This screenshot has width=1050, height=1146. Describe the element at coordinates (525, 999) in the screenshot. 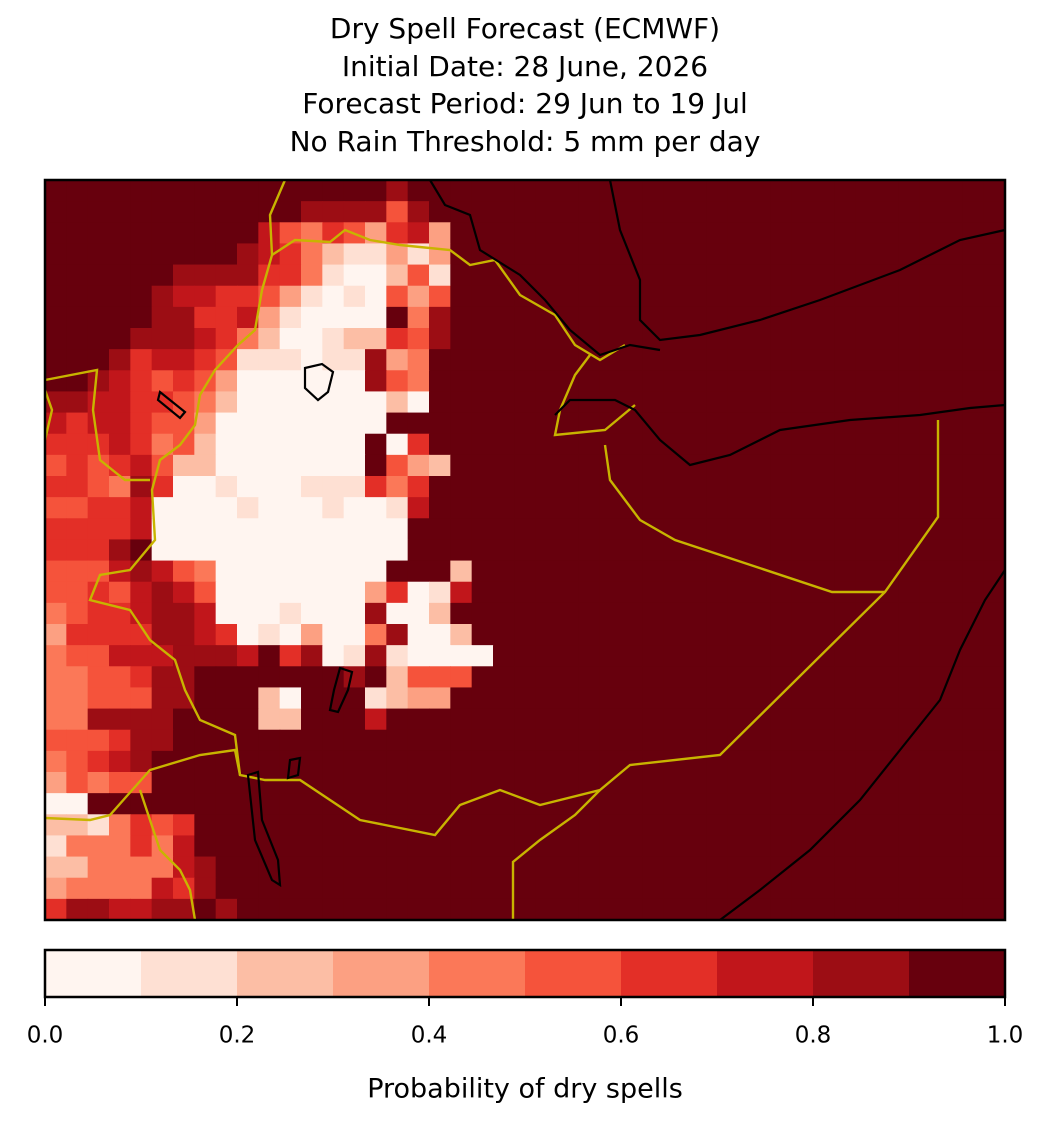

I see `colorbar: 0.0 0.2 0.4 0.6 0.8 1.0` at that location.